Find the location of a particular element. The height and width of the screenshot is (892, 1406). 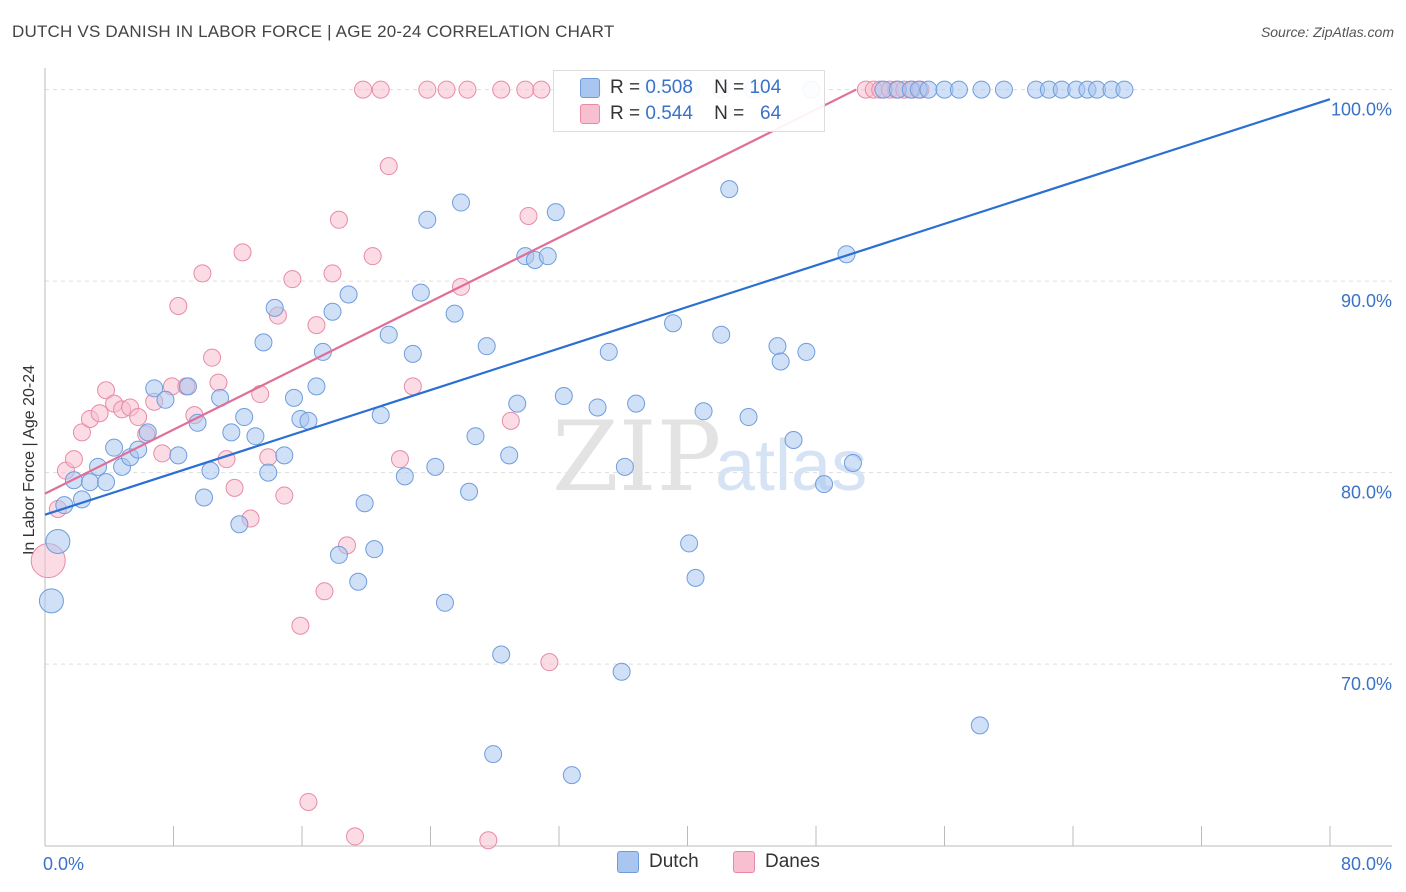

y-tick-label: 80.0% is located at coordinates (1366, 493).